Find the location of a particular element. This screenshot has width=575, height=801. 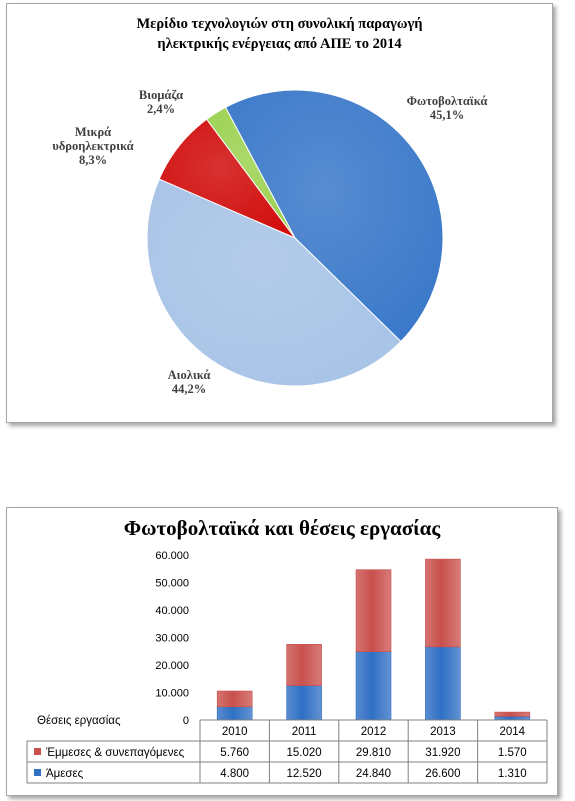

x-category-label: 2013 is located at coordinates (443, 732).